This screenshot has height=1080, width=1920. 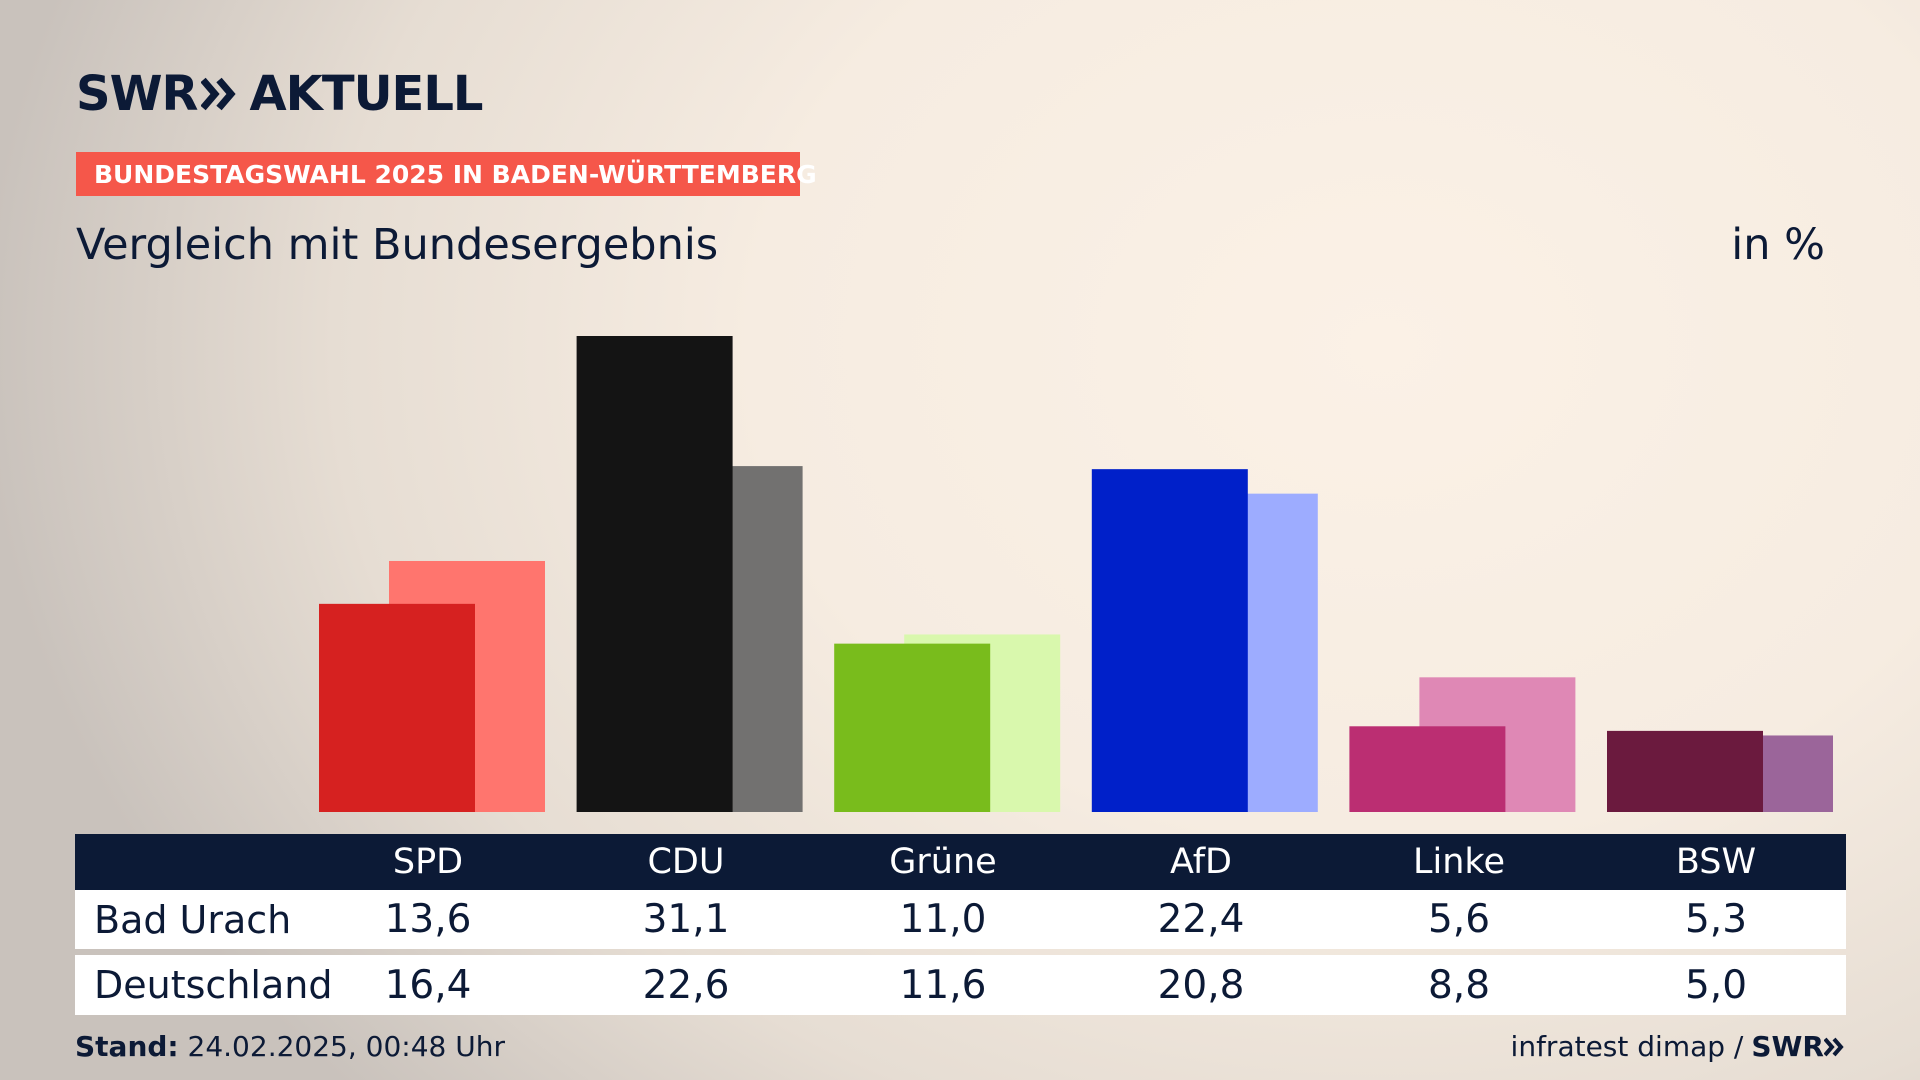 I want to click on logo-aktuell-text: AKTUELL, so click(x=366, y=94).